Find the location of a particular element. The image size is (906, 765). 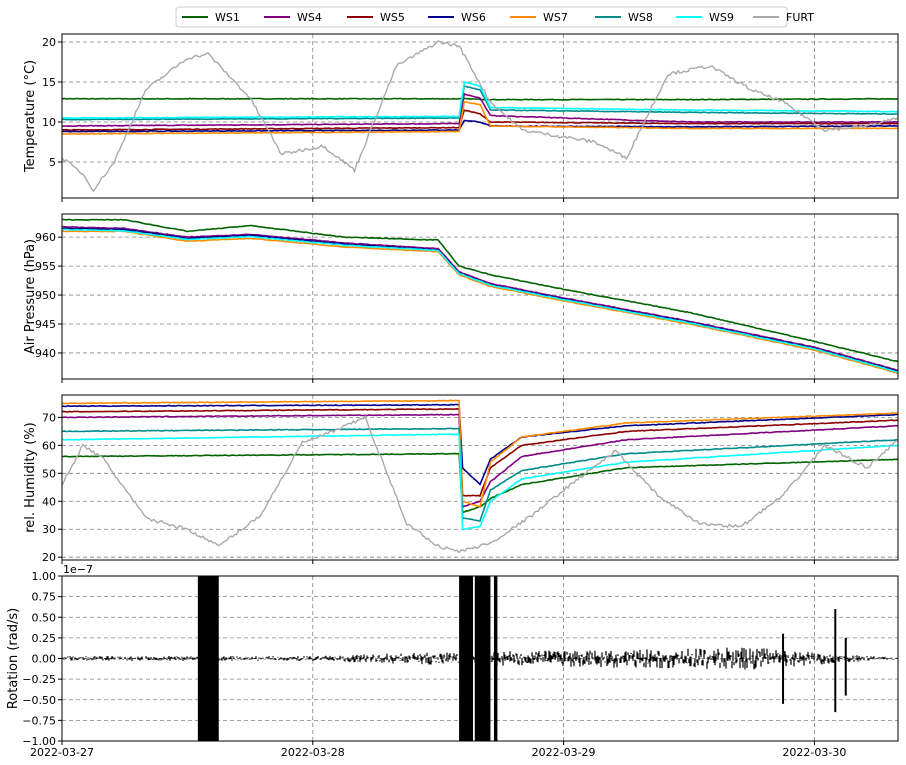

series-ws1 is located at coordinates (480, 99).